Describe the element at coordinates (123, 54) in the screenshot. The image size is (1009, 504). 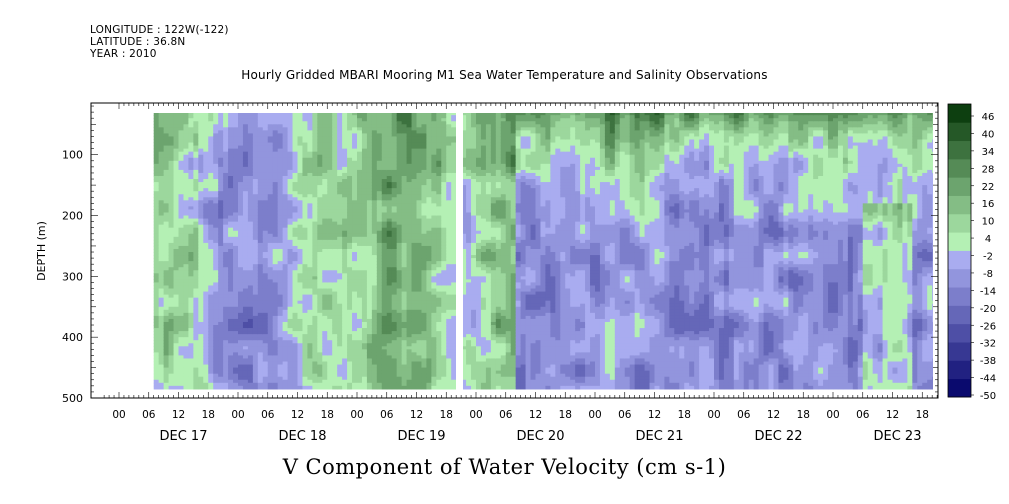
I see `year-label: YEAR : 2010` at that location.